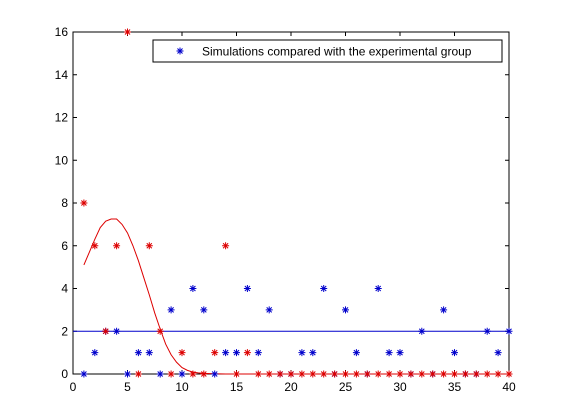 The width and height of the screenshot is (561, 420). I want to click on x-tick-label: 5, so click(127, 387).